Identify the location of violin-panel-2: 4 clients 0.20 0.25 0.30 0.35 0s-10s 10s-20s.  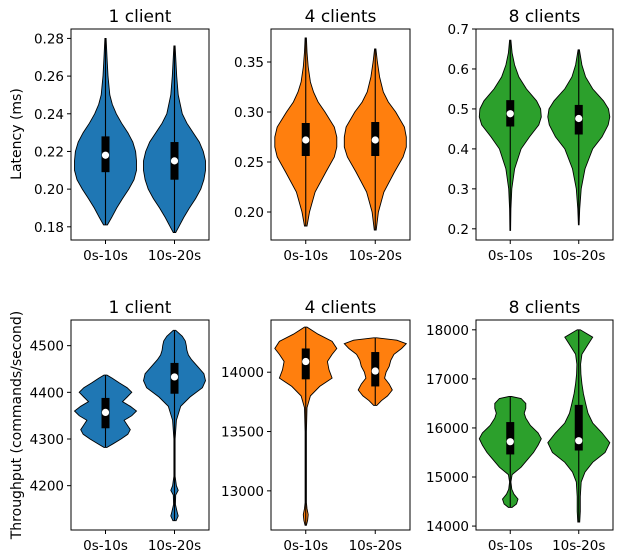
(322, 135).